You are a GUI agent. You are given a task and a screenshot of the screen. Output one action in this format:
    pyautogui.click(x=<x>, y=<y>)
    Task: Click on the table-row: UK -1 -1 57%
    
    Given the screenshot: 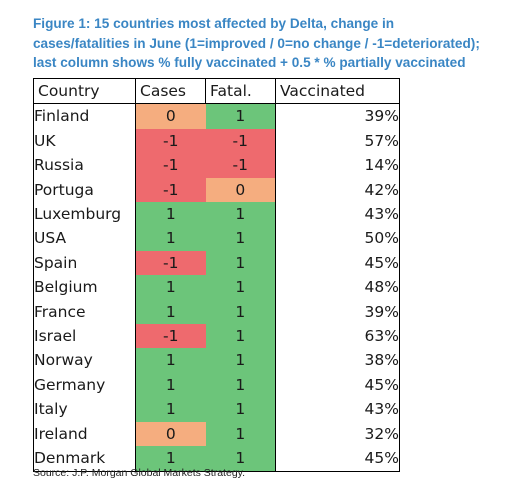 What is the action you would take?
    pyautogui.click(x=216, y=141)
    